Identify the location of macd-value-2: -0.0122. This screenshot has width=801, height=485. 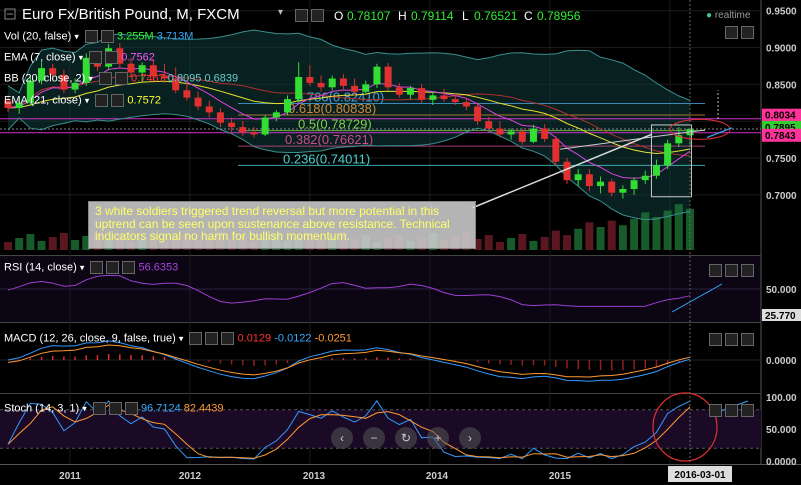
(293, 338).